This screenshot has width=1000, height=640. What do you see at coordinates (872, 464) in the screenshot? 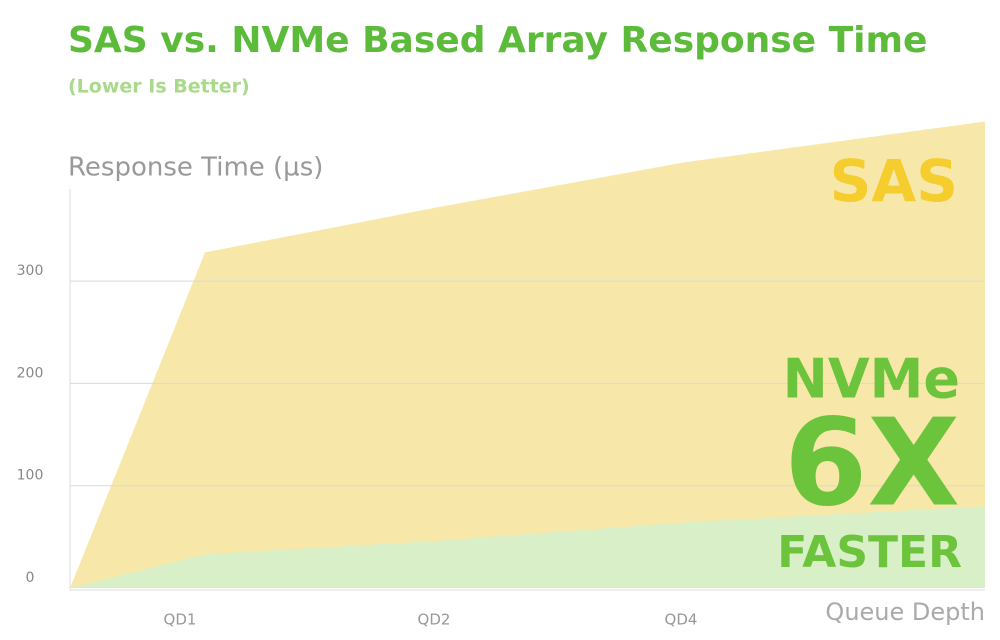
I see `annotation: 6X` at bounding box center [872, 464].